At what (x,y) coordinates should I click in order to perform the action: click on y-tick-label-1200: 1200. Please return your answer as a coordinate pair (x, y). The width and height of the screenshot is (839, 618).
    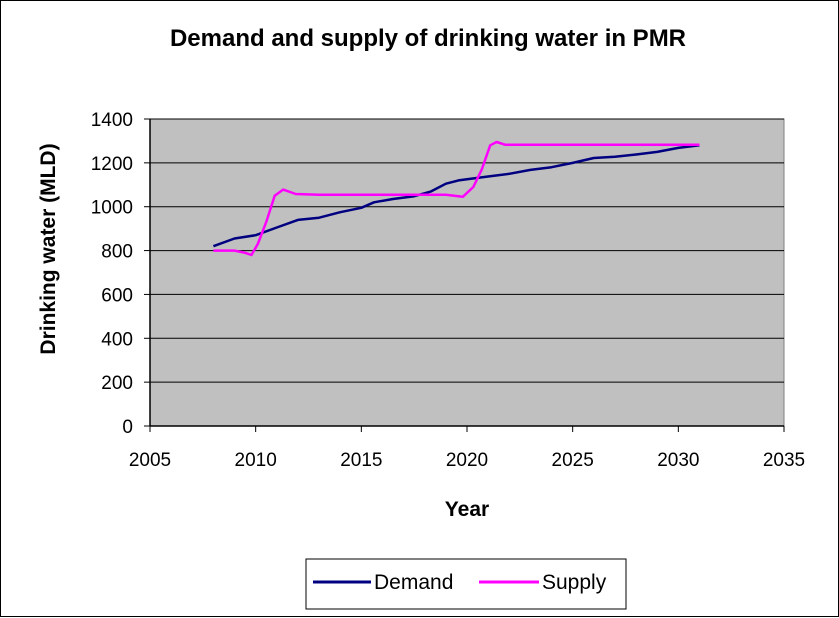
    Looking at the image, I should click on (112, 164).